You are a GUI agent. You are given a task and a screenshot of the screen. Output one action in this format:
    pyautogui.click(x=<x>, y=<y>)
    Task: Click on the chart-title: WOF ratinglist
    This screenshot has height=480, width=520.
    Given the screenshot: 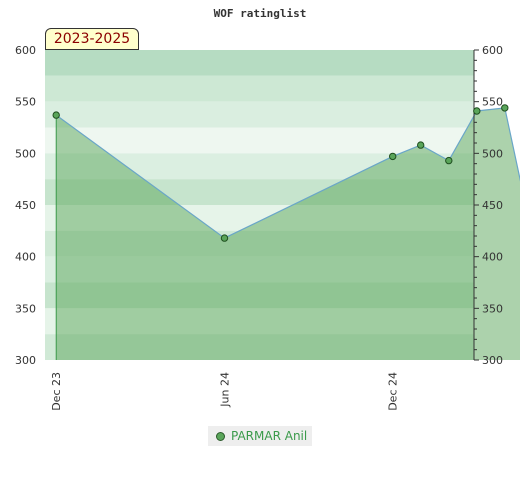 What is the action you would take?
    pyautogui.click(x=260, y=13)
    